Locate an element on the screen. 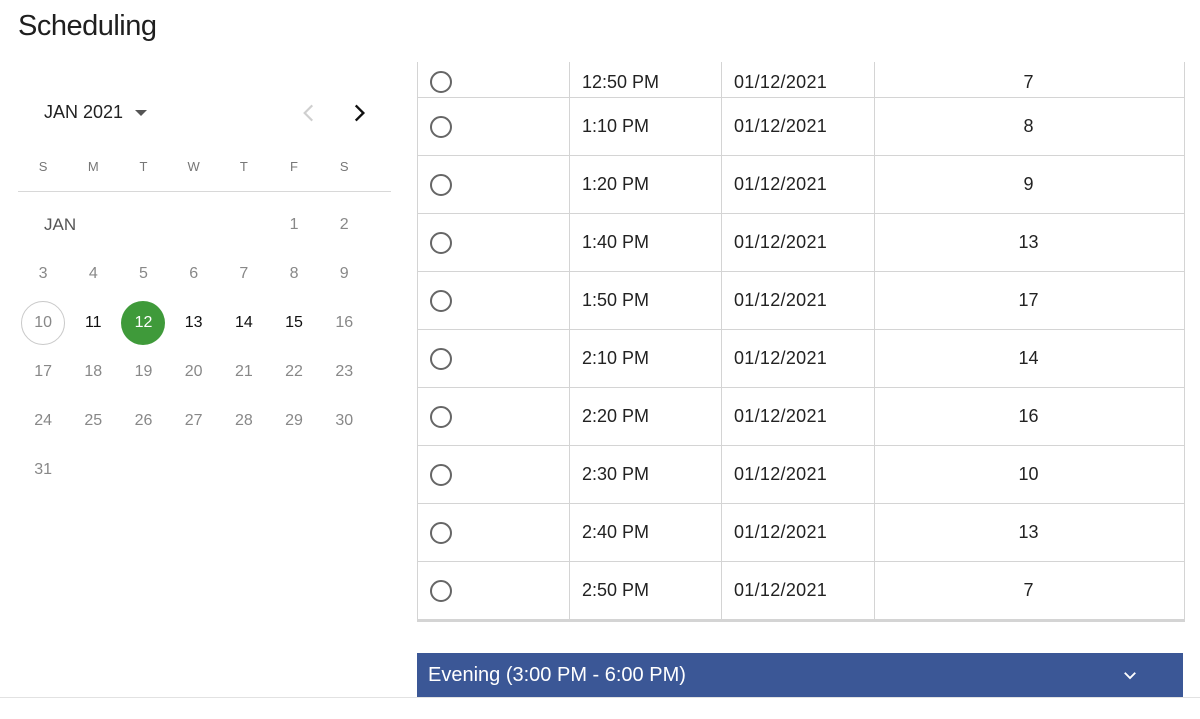  calendar-day-number: 22 is located at coordinates (294, 371).